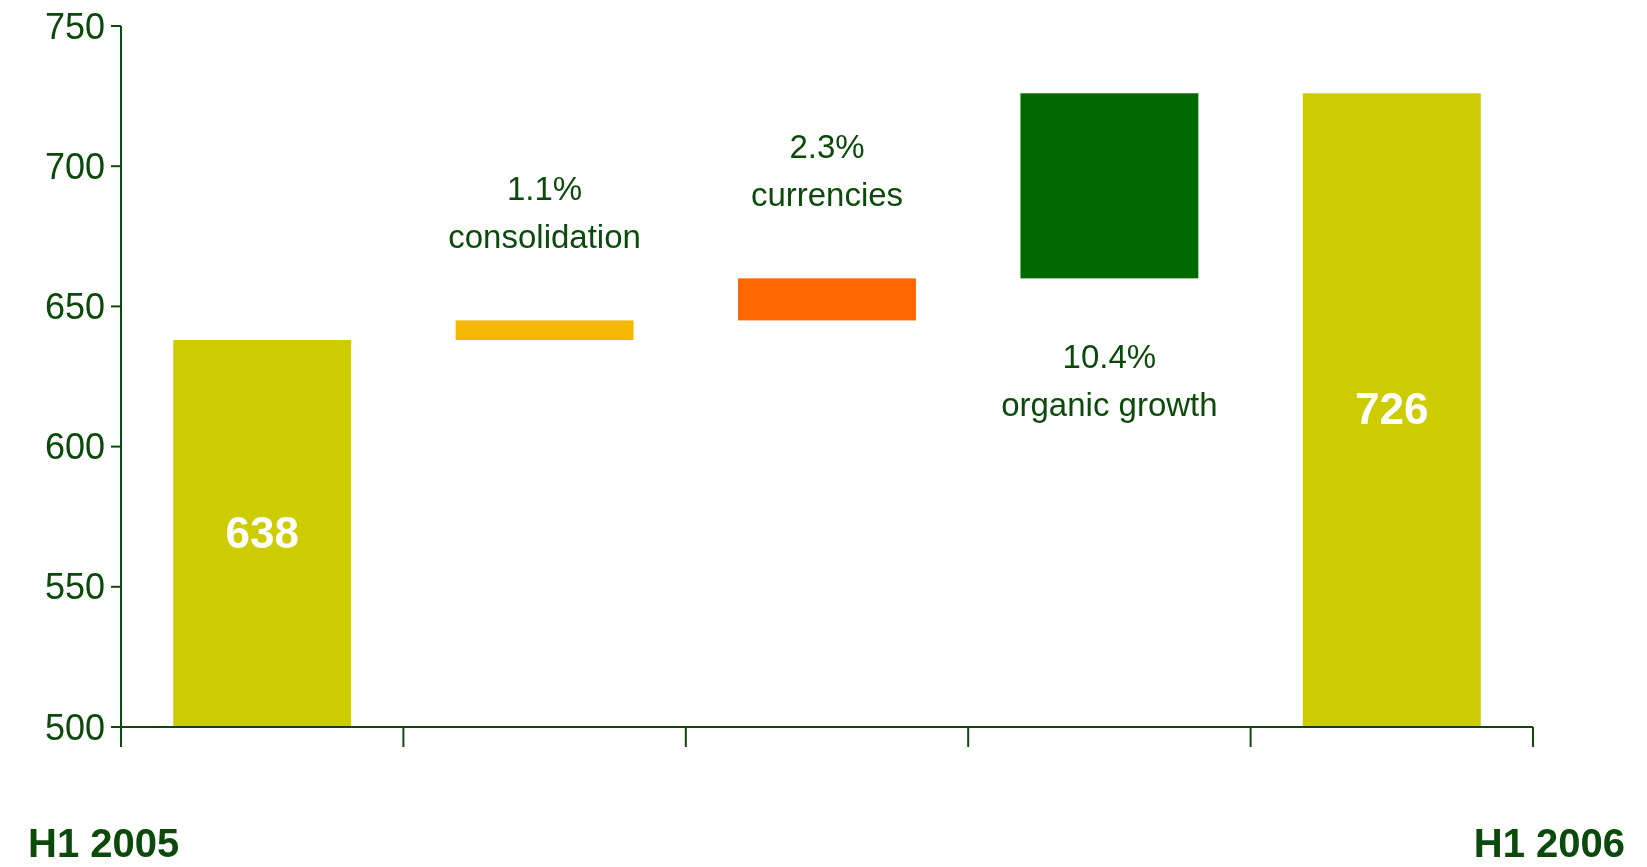 The image size is (1647, 867). I want to click on data-label: 638, so click(262, 532).